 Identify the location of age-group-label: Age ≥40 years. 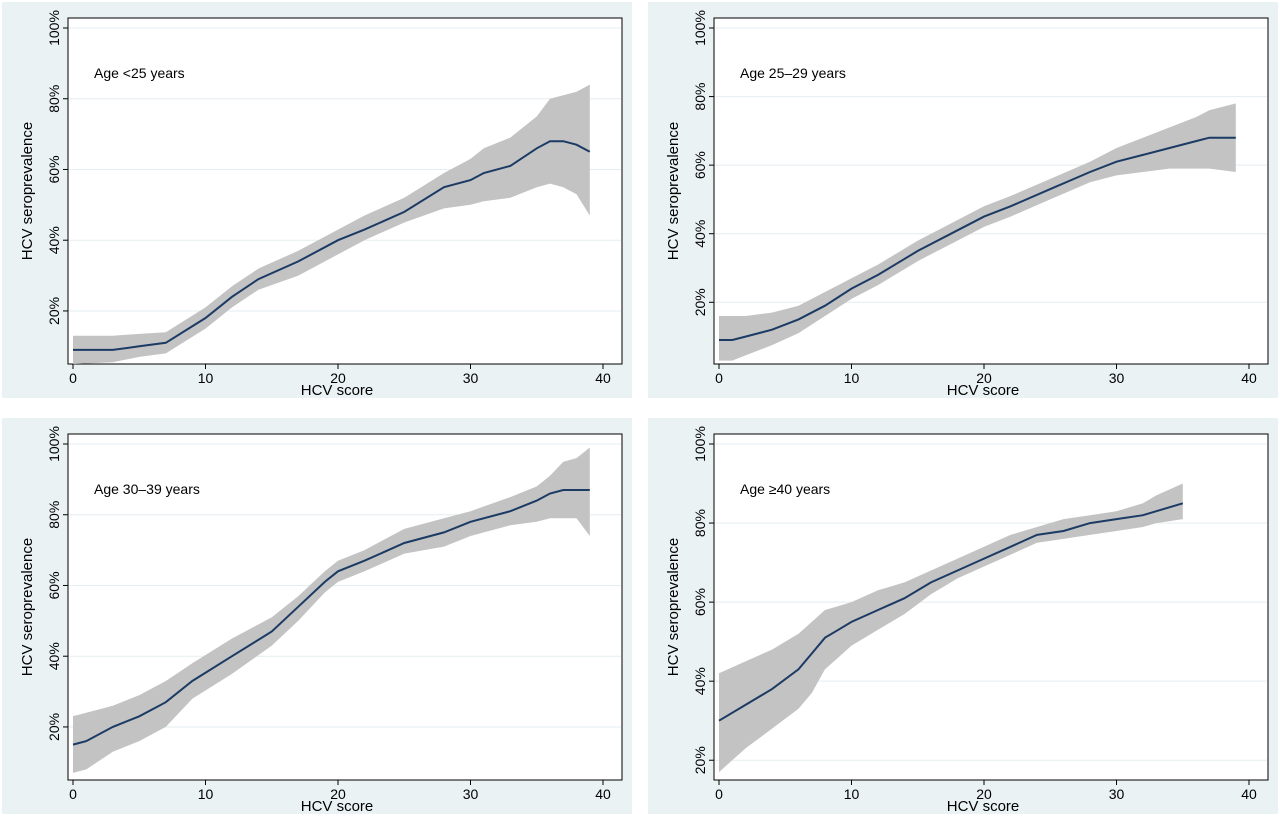
(785, 489).